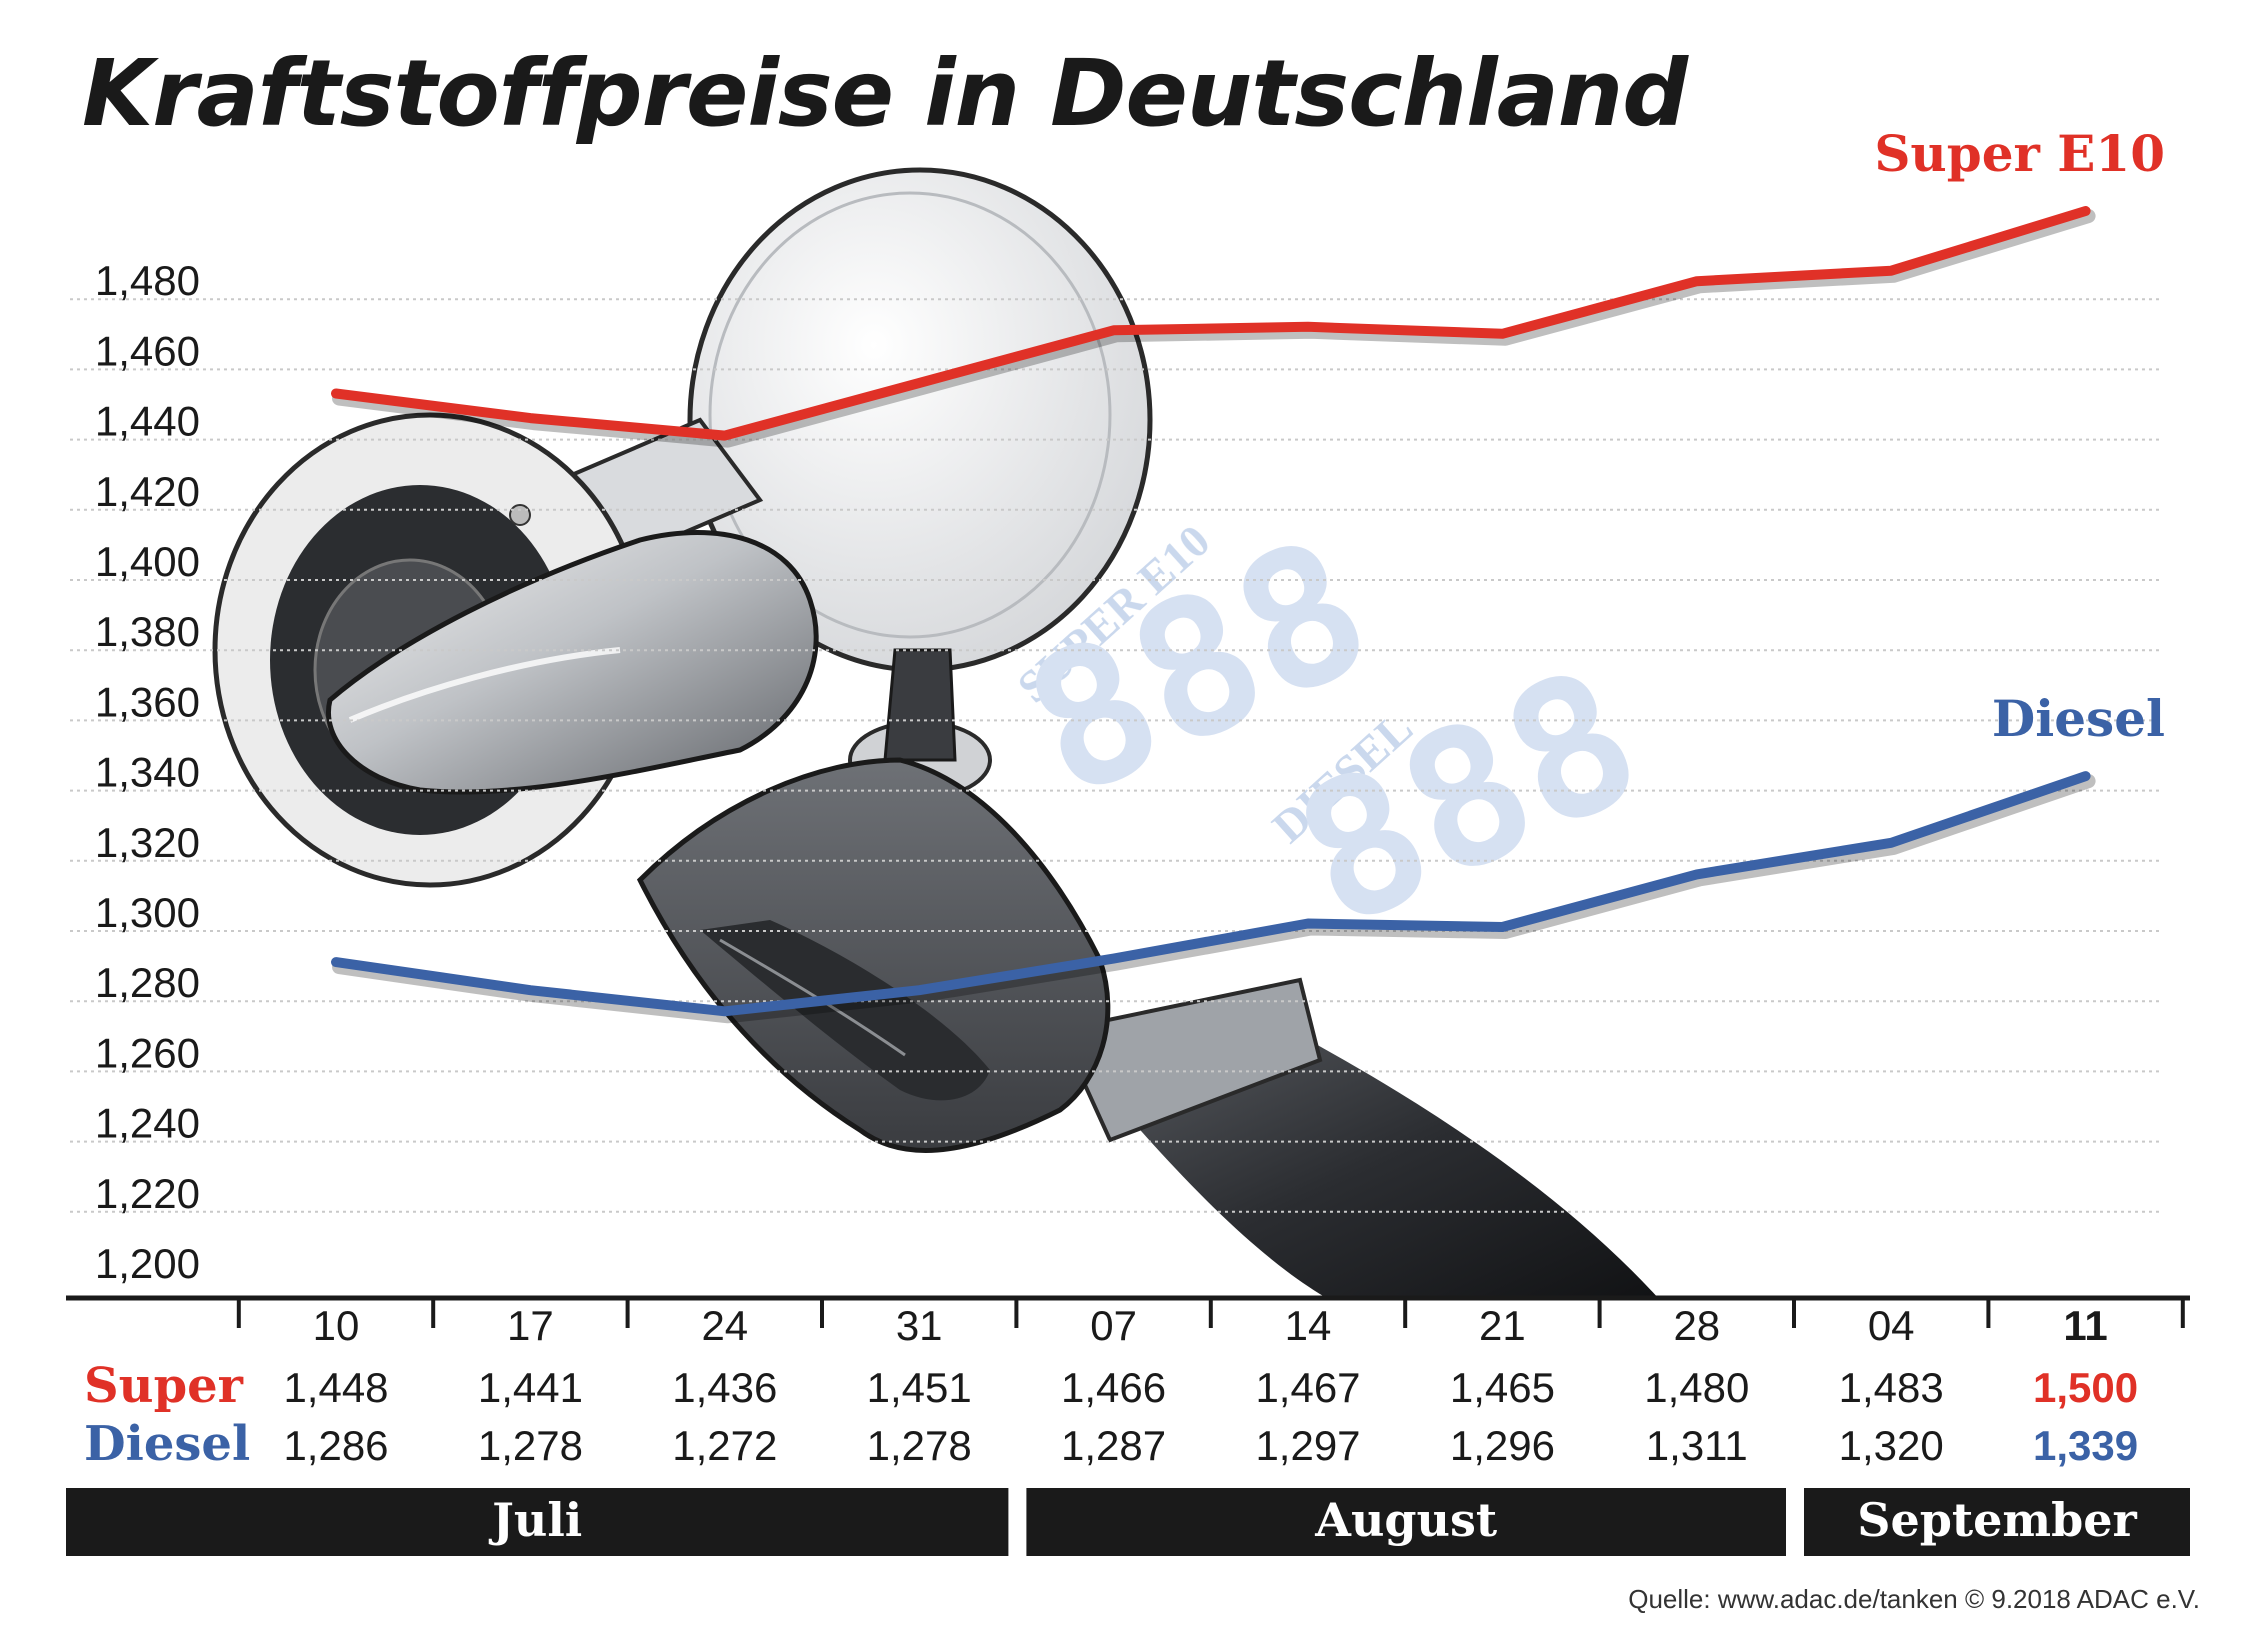 The width and height of the screenshot is (2244, 1638). I want to click on x-tick-label: 11, so click(2085, 1325).